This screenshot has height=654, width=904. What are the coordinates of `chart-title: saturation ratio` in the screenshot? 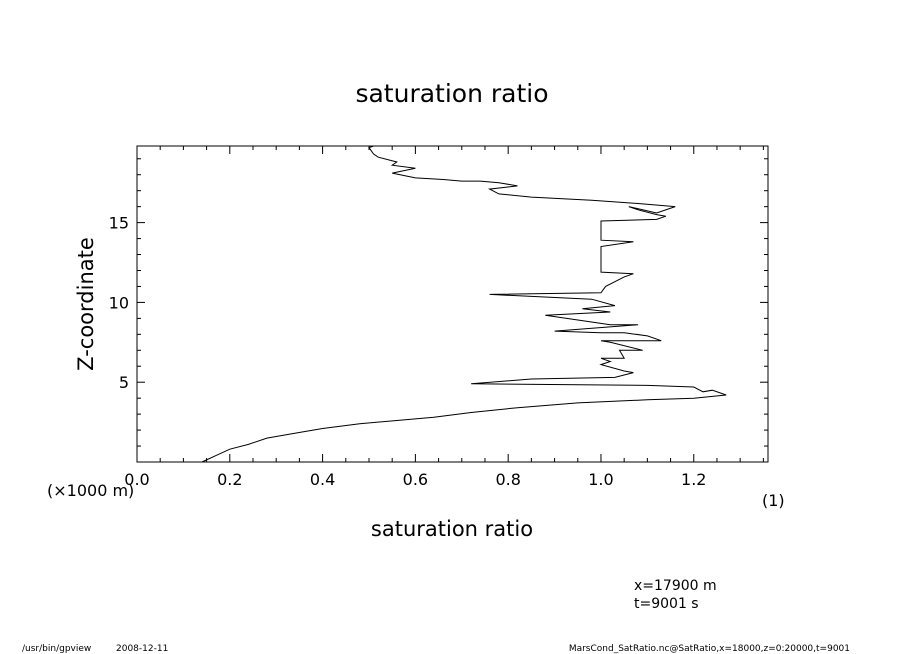 It's located at (451, 93).